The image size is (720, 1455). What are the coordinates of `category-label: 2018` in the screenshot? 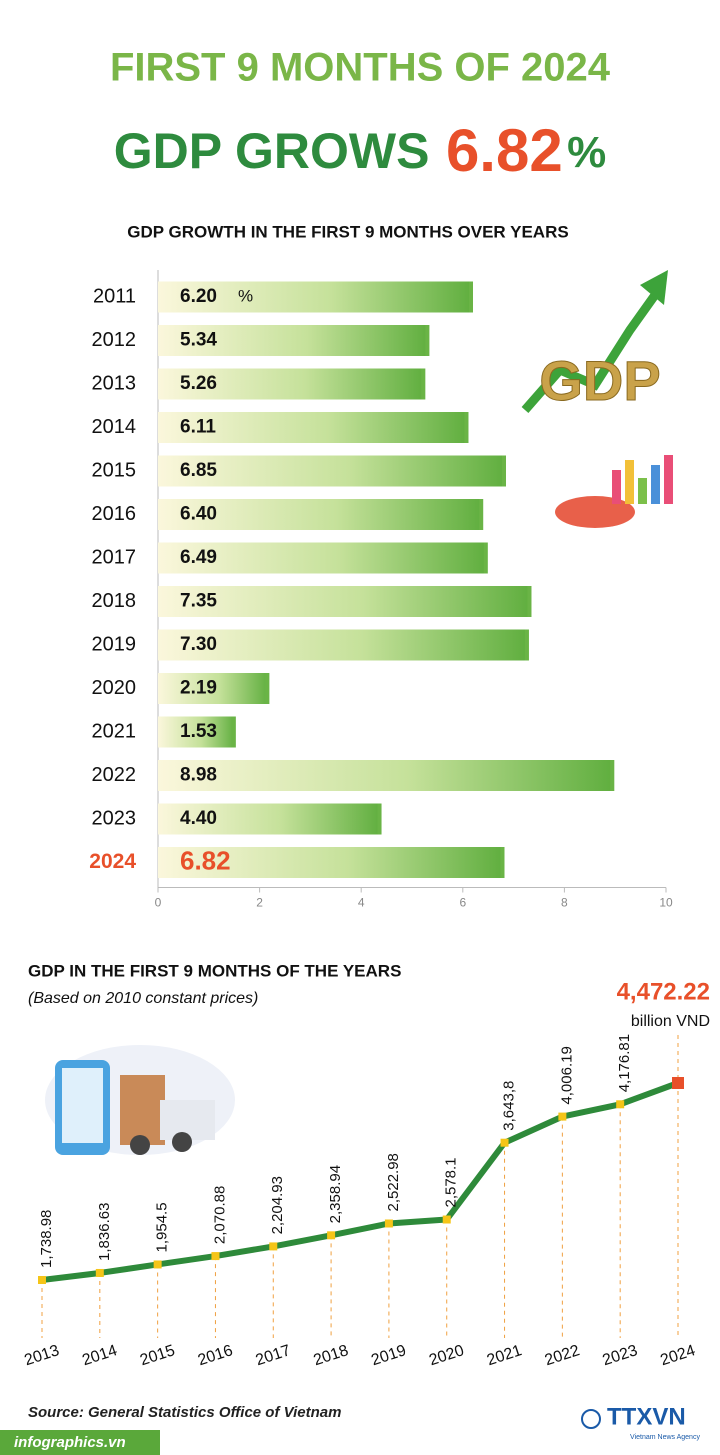 It's located at (114, 601).